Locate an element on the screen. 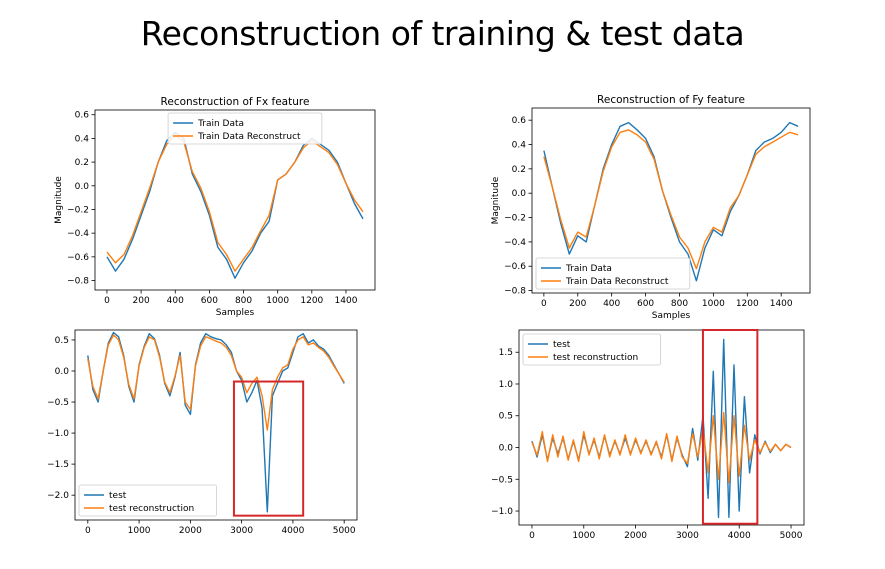 The height and width of the screenshot is (569, 885). chart-title: Reconstruction of Fy feature is located at coordinates (671, 100).